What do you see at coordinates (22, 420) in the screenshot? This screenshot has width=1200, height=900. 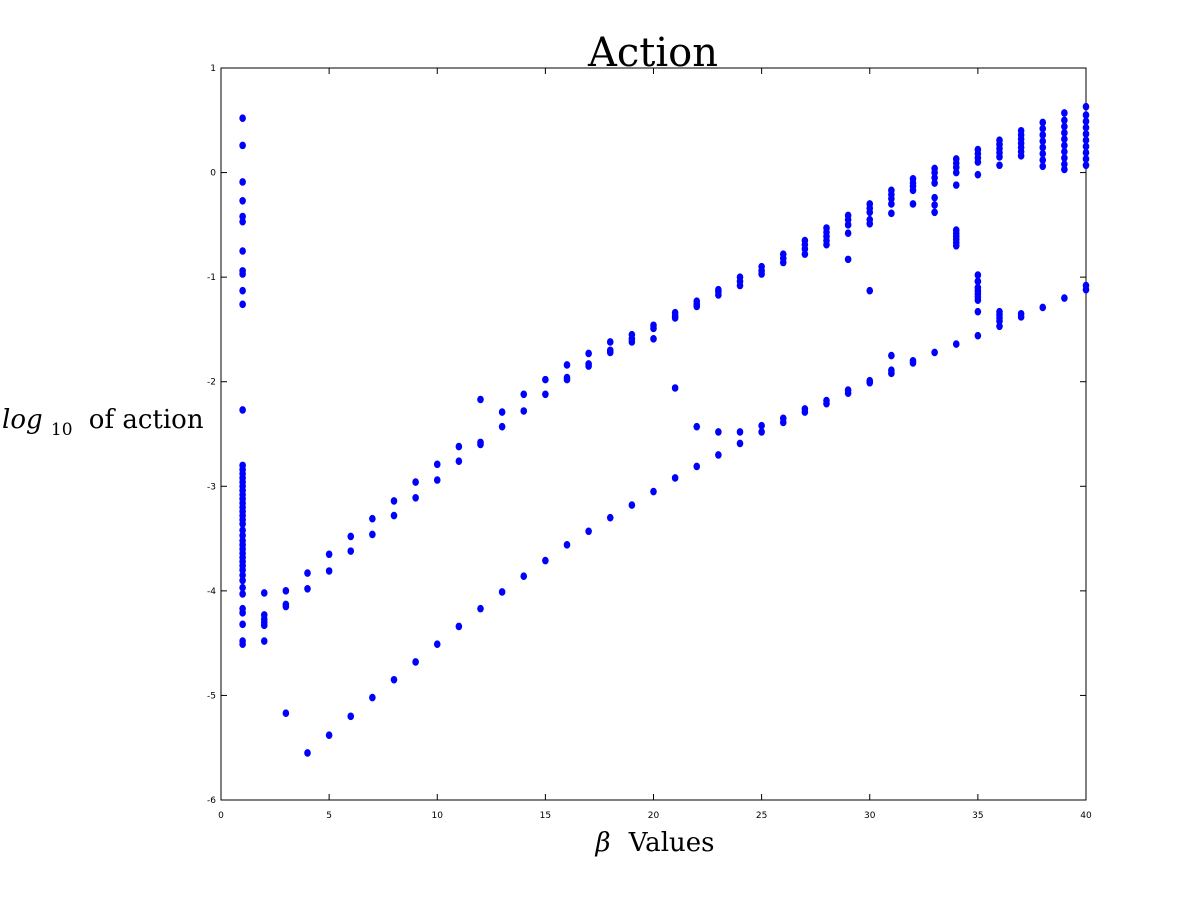 I see `y-axis-label-prefix: log` at bounding box center [22, 420].